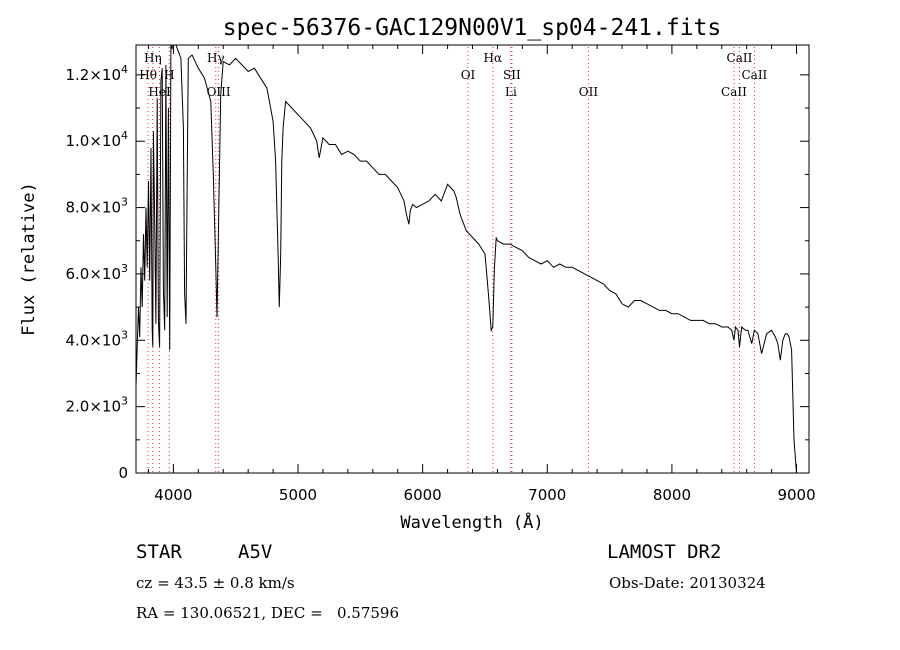 The height and width of the screenshot is (650, 900). I want to click on spectral-line-label: SII, so click(512, 75).